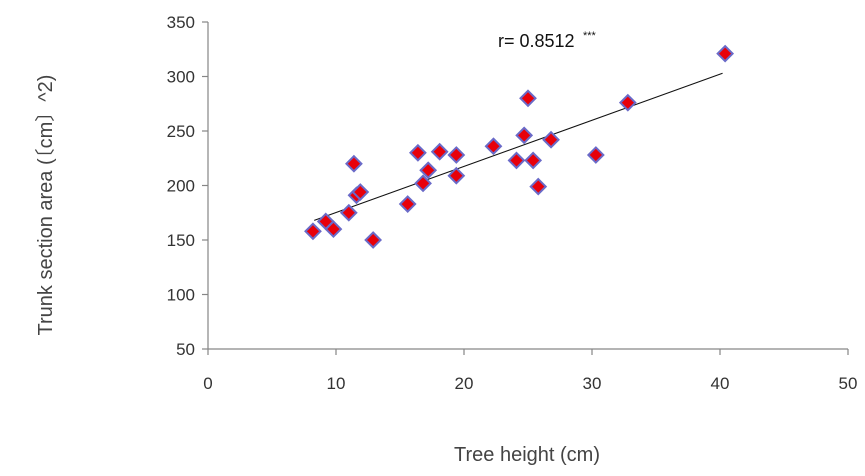  What do you see at coordinates (185, 349) in the screenshot?
I see `y-tick-label: 50` at bounding box center [185, 349].